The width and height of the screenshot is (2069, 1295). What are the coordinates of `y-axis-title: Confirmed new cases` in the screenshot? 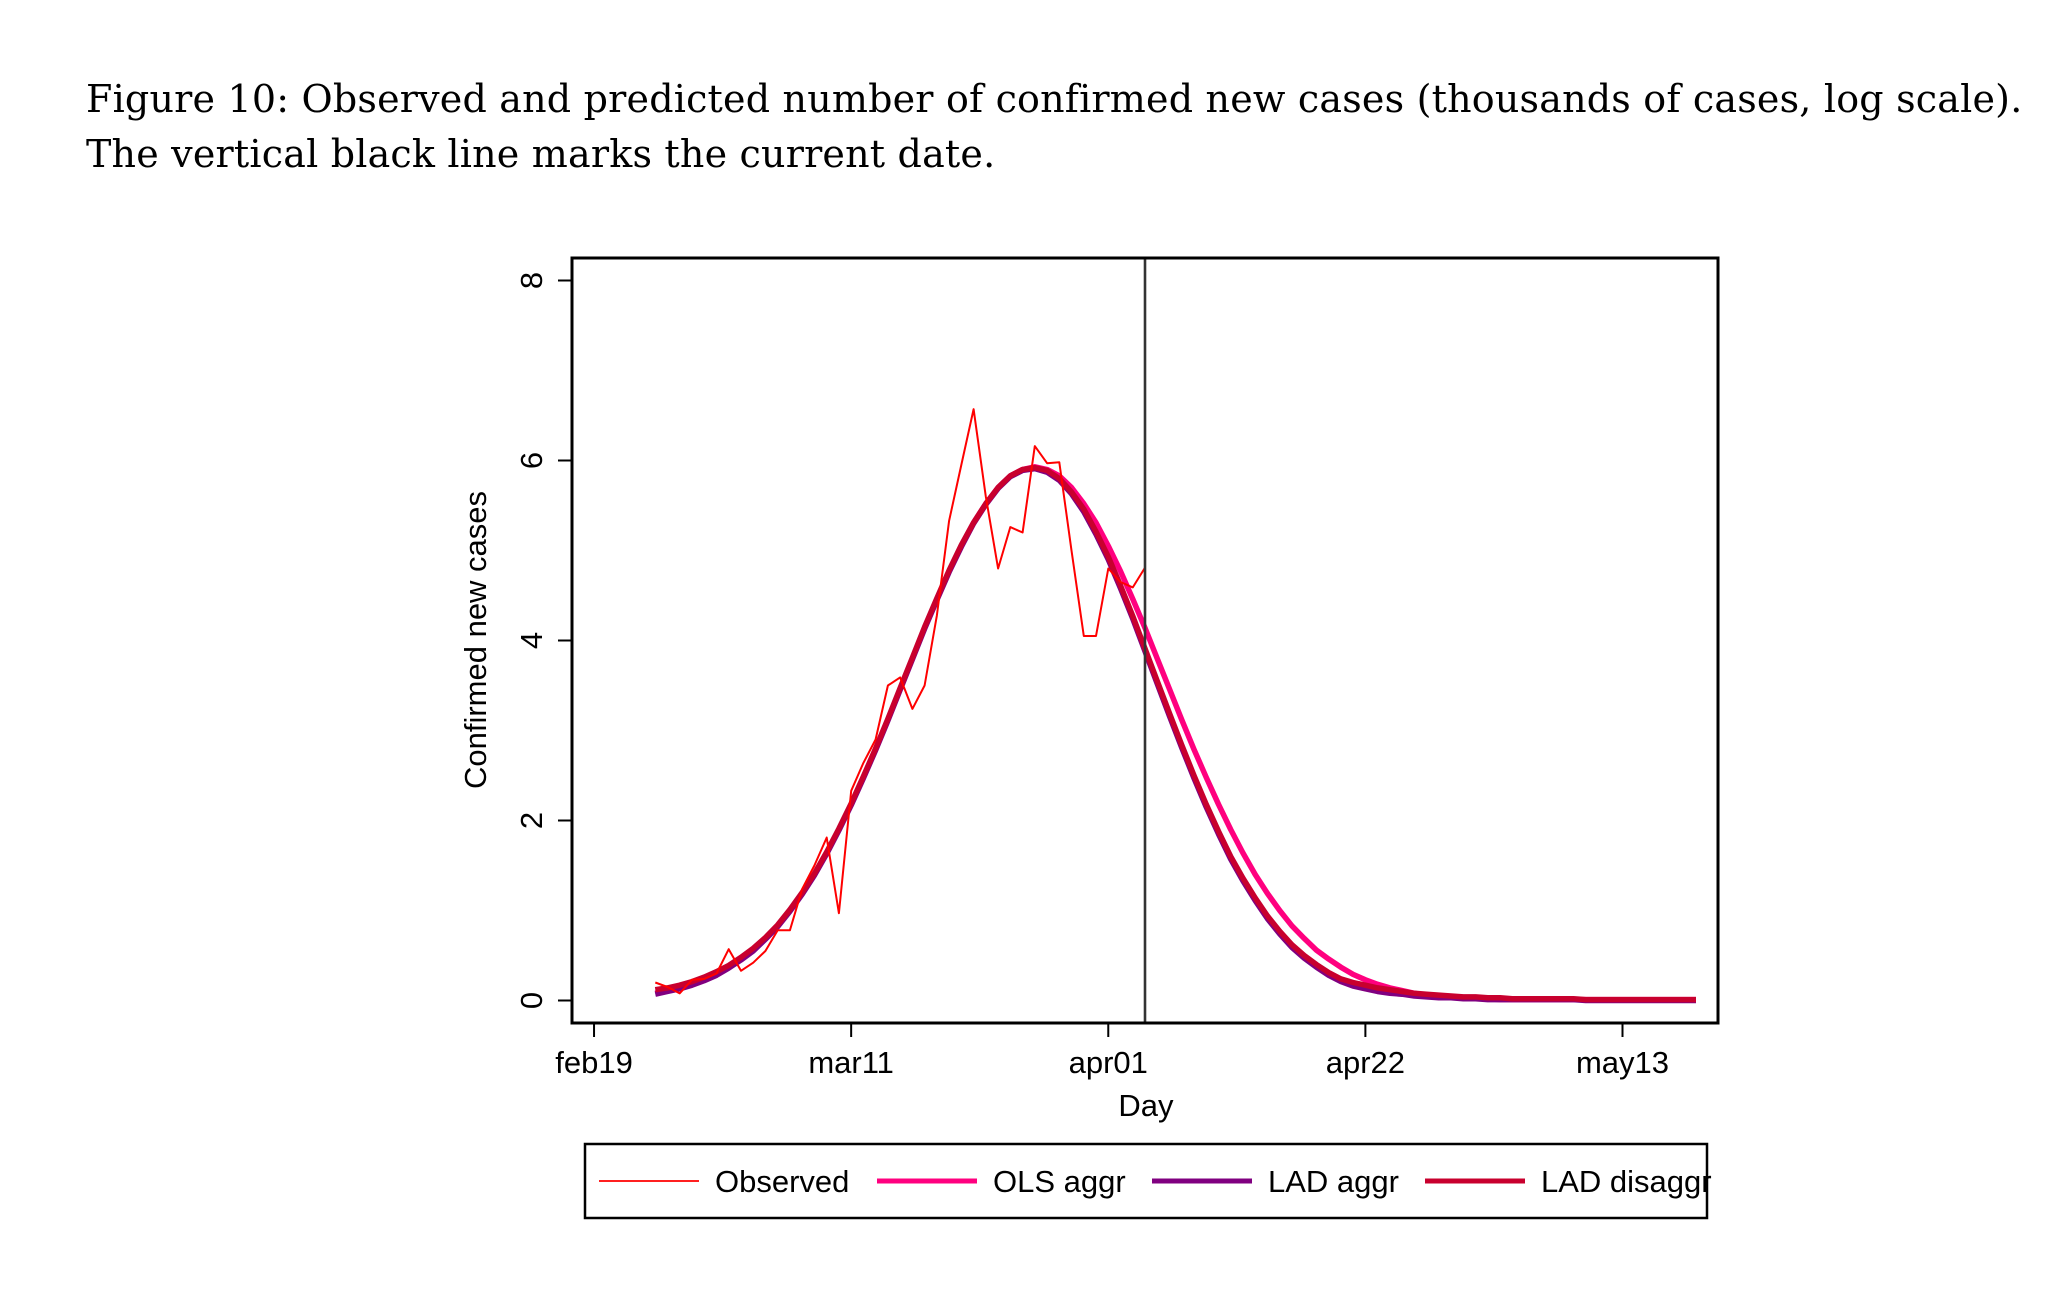 It's located at (475, 640).